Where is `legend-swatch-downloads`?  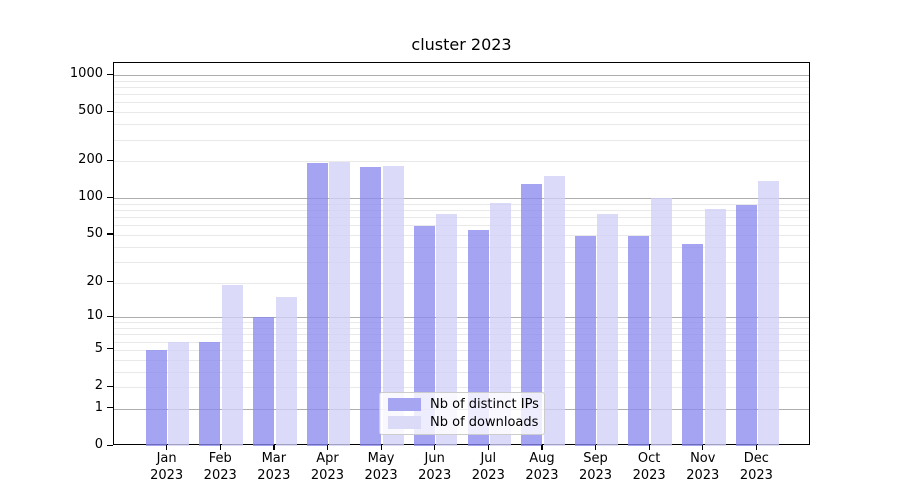
legend-swatch-downloads is located at coordinates (404, 422).